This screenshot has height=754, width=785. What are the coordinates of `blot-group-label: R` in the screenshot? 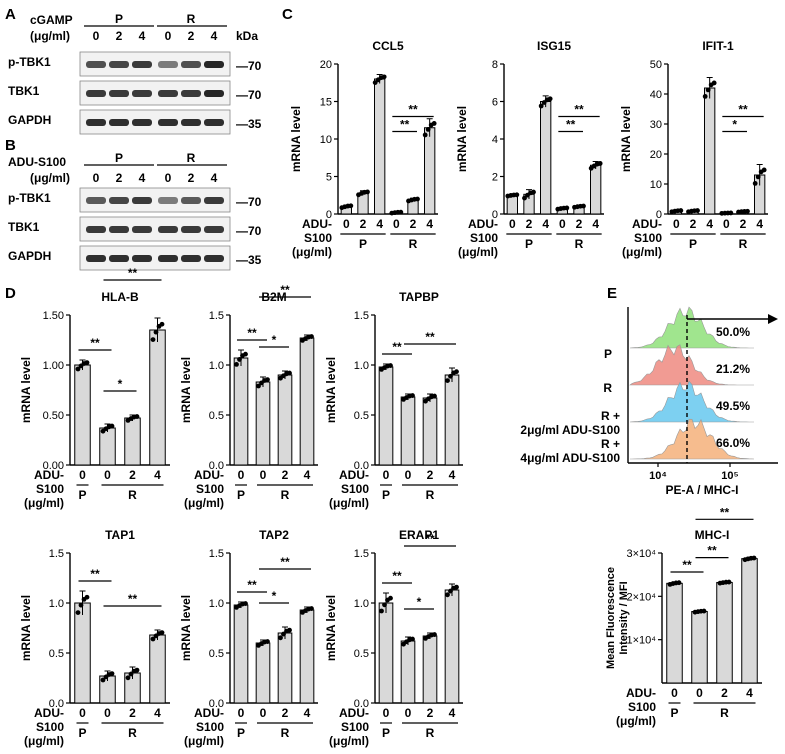 It's located at (191, 19).